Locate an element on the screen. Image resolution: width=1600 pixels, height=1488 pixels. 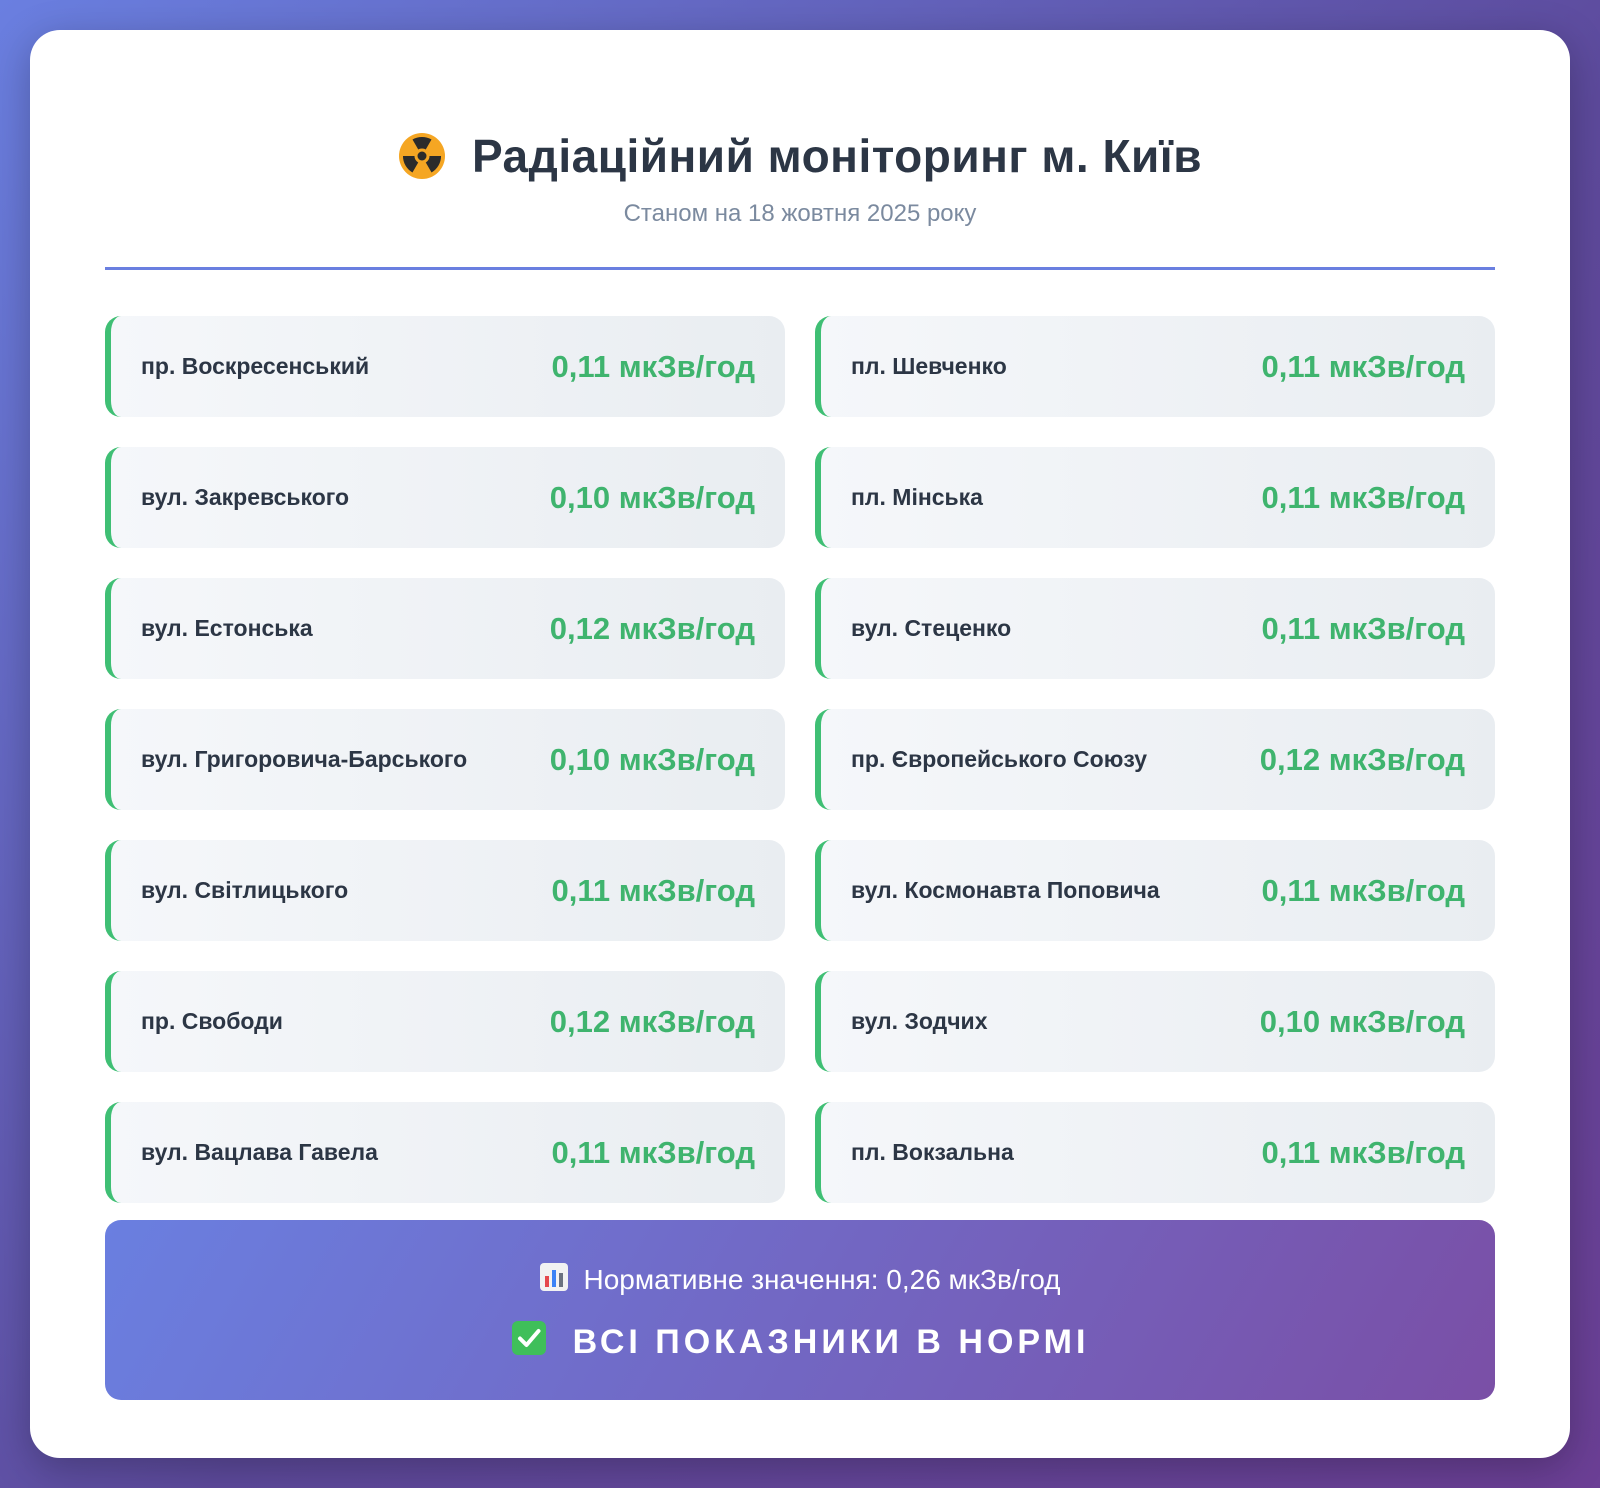
station-name: вул. Естонська is located at coordinates (227, 628).